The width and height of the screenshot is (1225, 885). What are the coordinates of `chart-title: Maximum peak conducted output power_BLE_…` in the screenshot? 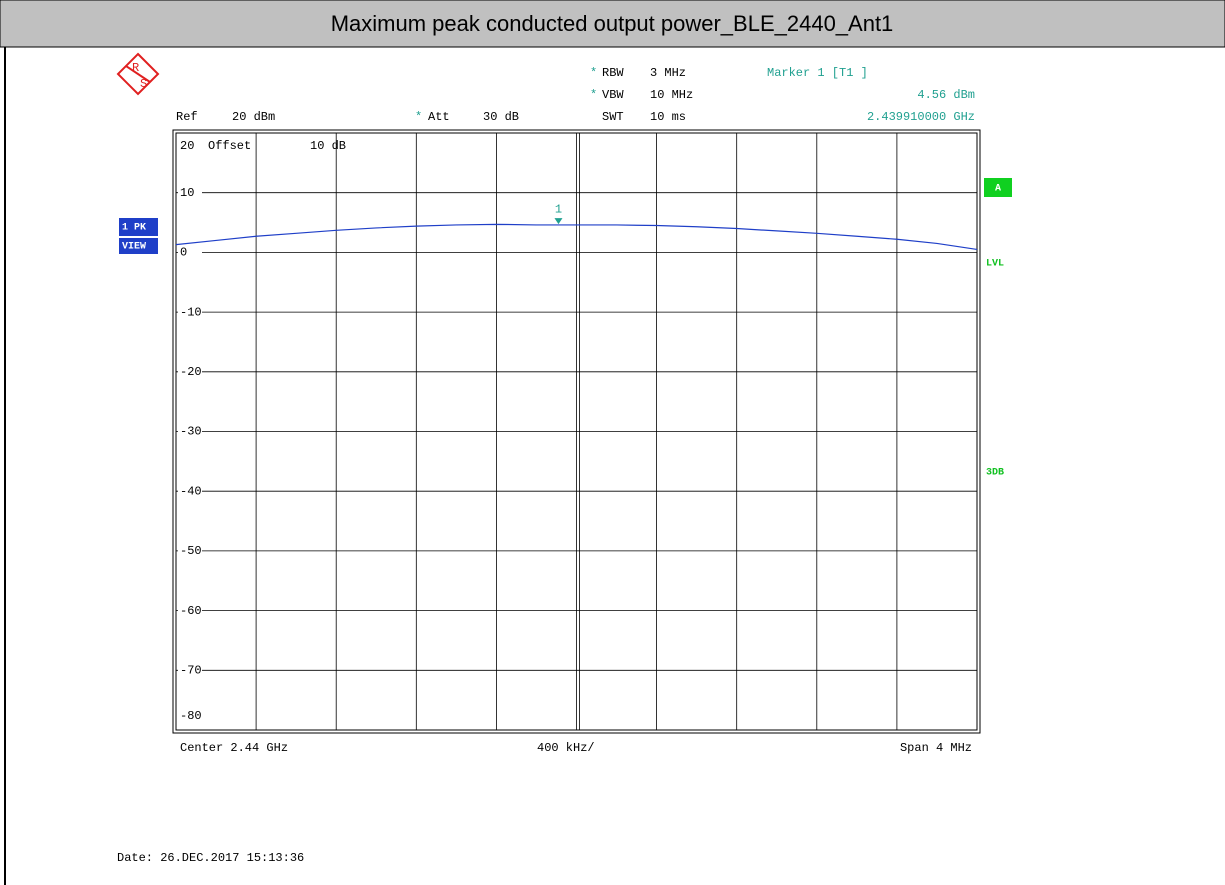 It's located at (612, 23).